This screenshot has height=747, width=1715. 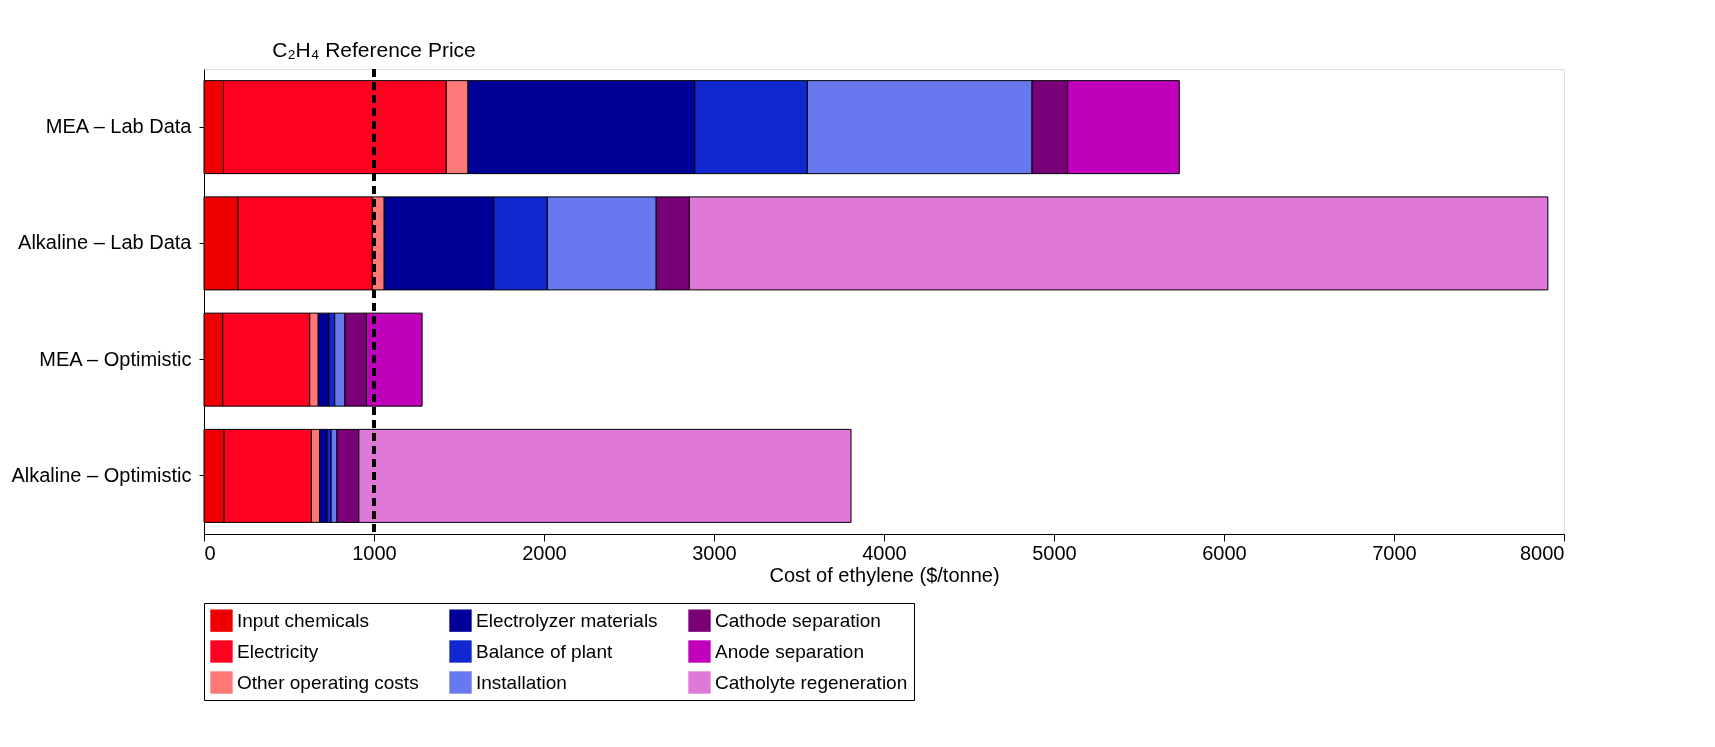 I want to click on legend-label: Other operating costs, so click(x=328, y=682).